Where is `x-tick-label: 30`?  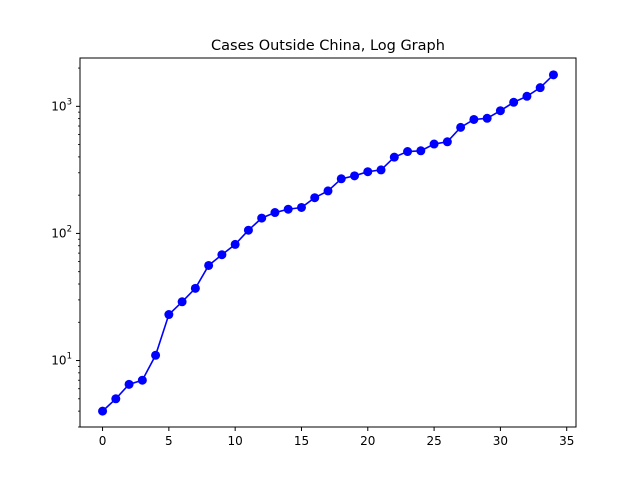 x-tick-label: 30 is located at coordinates (500, 441).